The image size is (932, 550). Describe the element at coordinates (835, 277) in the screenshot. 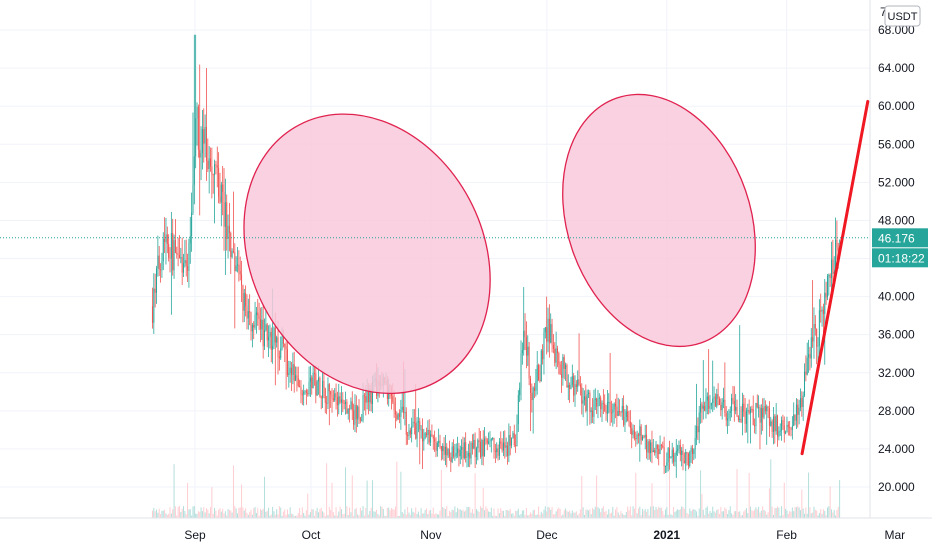

I see `trend-line-drawing` at that location.